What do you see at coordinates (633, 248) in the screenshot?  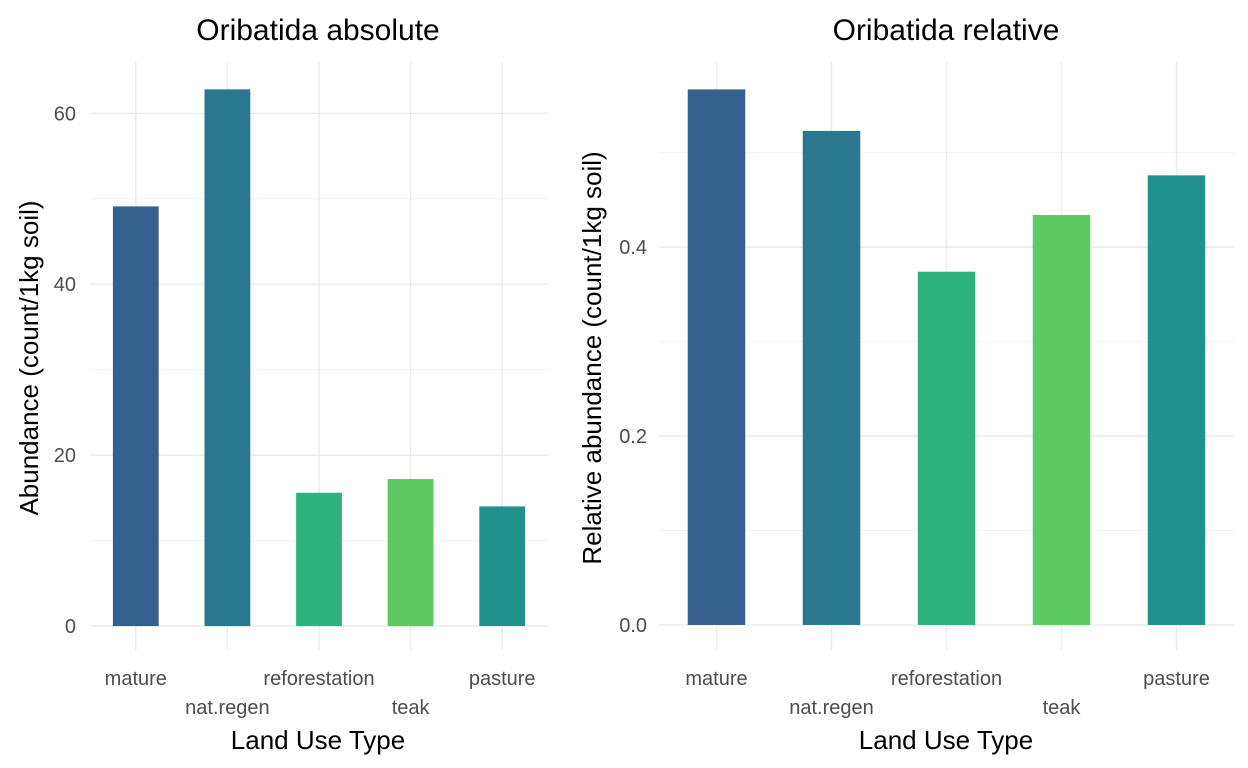 I see `y-tick-label: 0.4` at bounding box center [633, 248].